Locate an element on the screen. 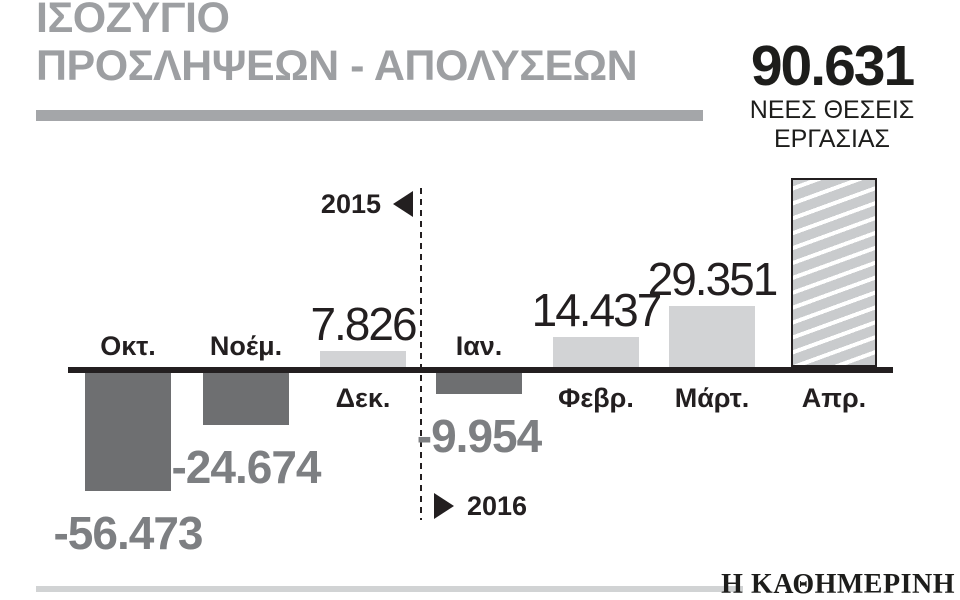 Image resolution: width=960 pixels, height=600 pixels. month-label-apr: Απρ. is located at coordinates (834, 398).